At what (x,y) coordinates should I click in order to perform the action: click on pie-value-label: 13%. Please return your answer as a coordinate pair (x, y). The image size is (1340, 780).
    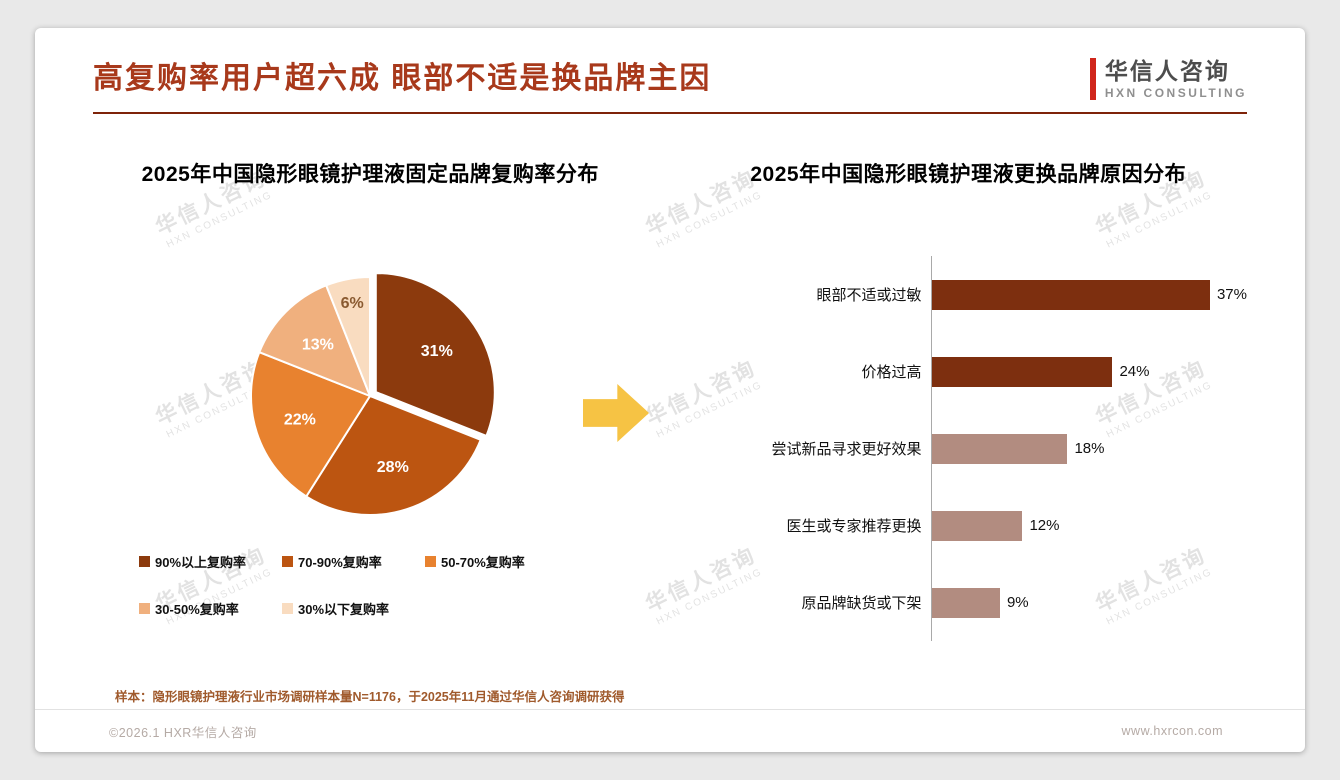
    Looking at the image, I should click on (318, 344).